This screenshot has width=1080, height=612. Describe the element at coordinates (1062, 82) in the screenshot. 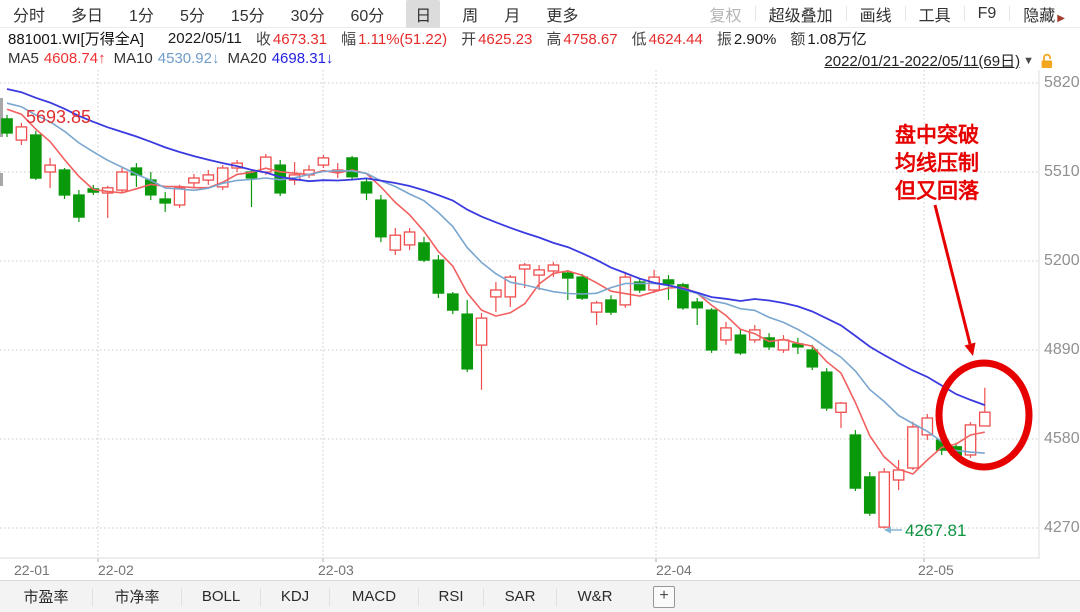

I see `price-tick-label: 5820` at that location.